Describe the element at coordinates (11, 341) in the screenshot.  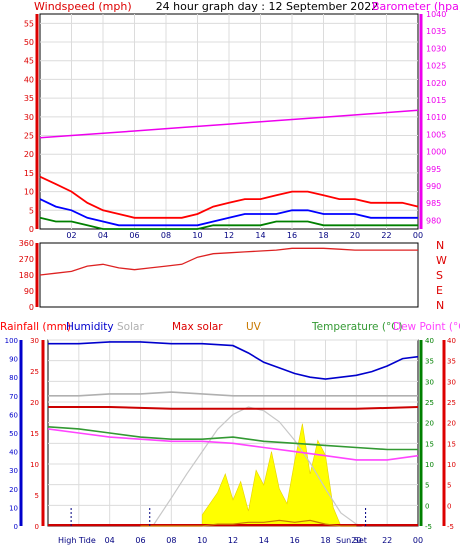
I see `rainfall-tick-label: 100` at that location.